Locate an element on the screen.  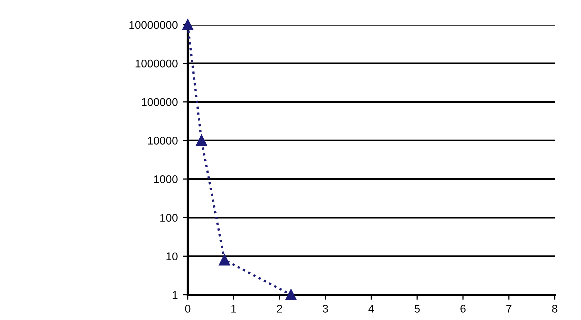
y-tick-label: 10 is located at coordinates (172, 256).